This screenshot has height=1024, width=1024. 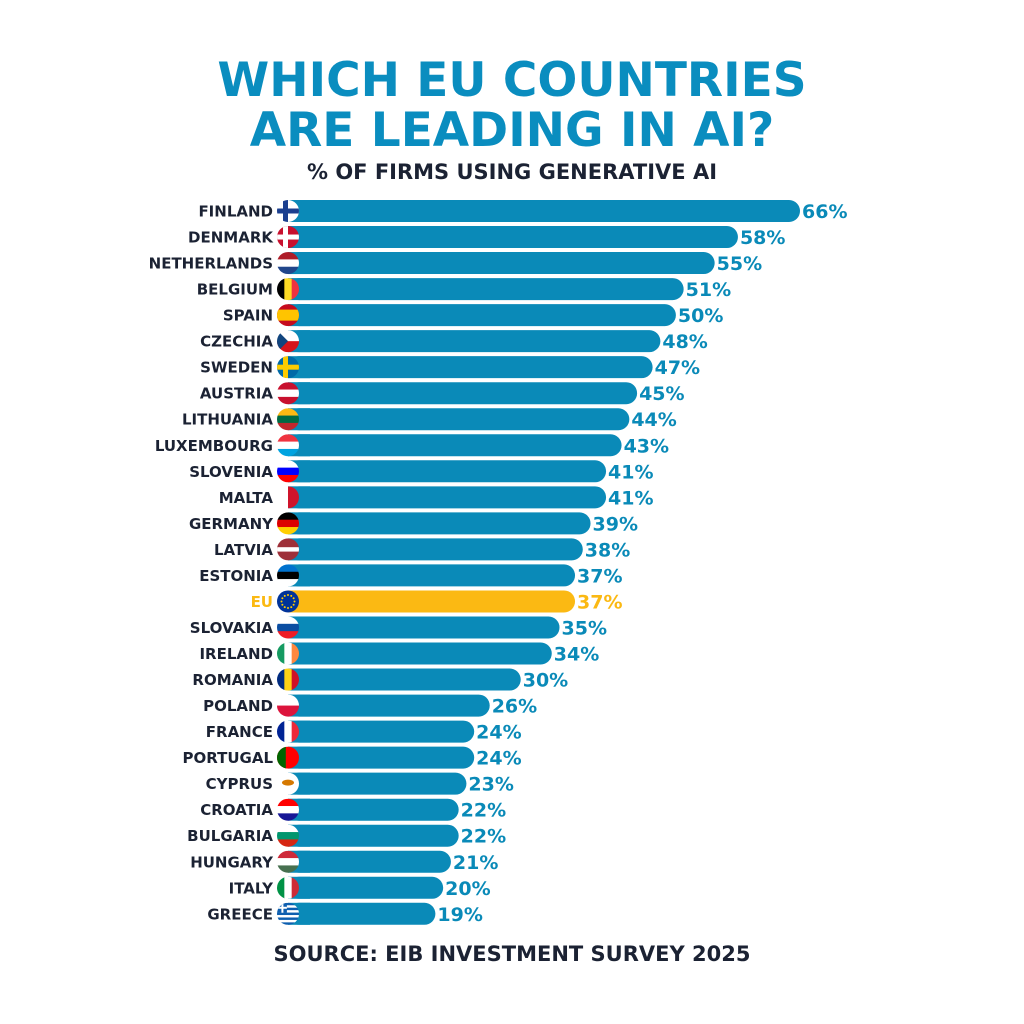 What do you see at coordinates (236, 394) in the screenshot?
I see `category-label: AUSTRIA` at bounding box center [236, 394].